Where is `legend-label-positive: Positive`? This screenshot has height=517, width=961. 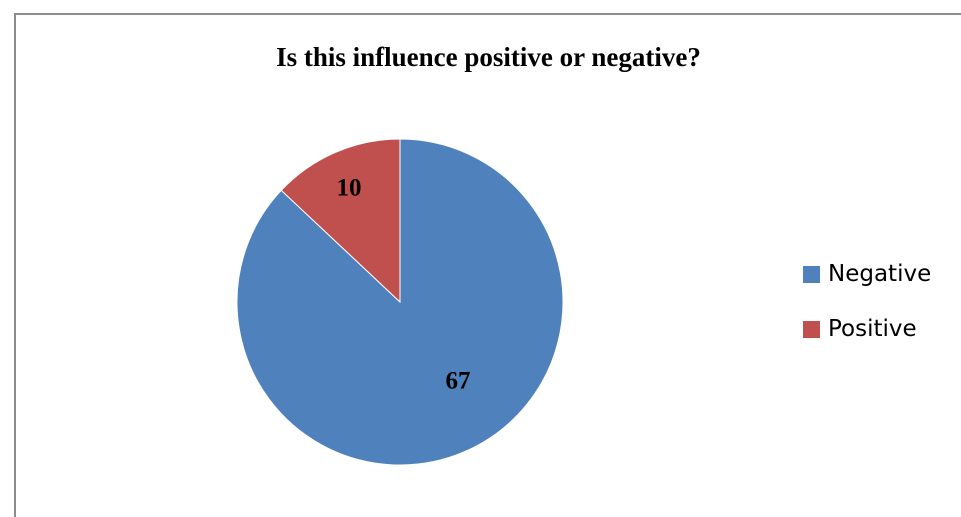 legend-label-positive: Positive is located at coordinates (872, 329).